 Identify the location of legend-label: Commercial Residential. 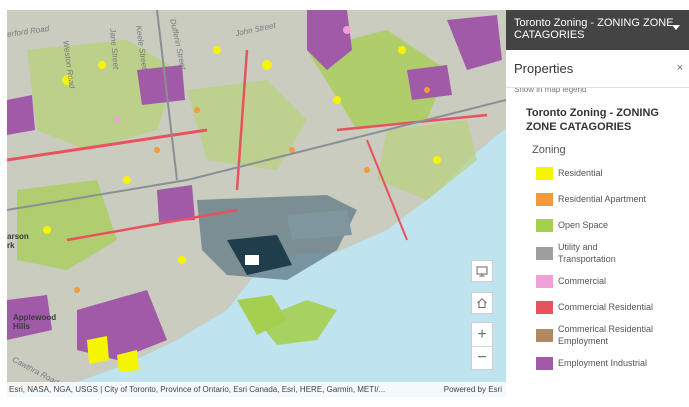
(606, 307).